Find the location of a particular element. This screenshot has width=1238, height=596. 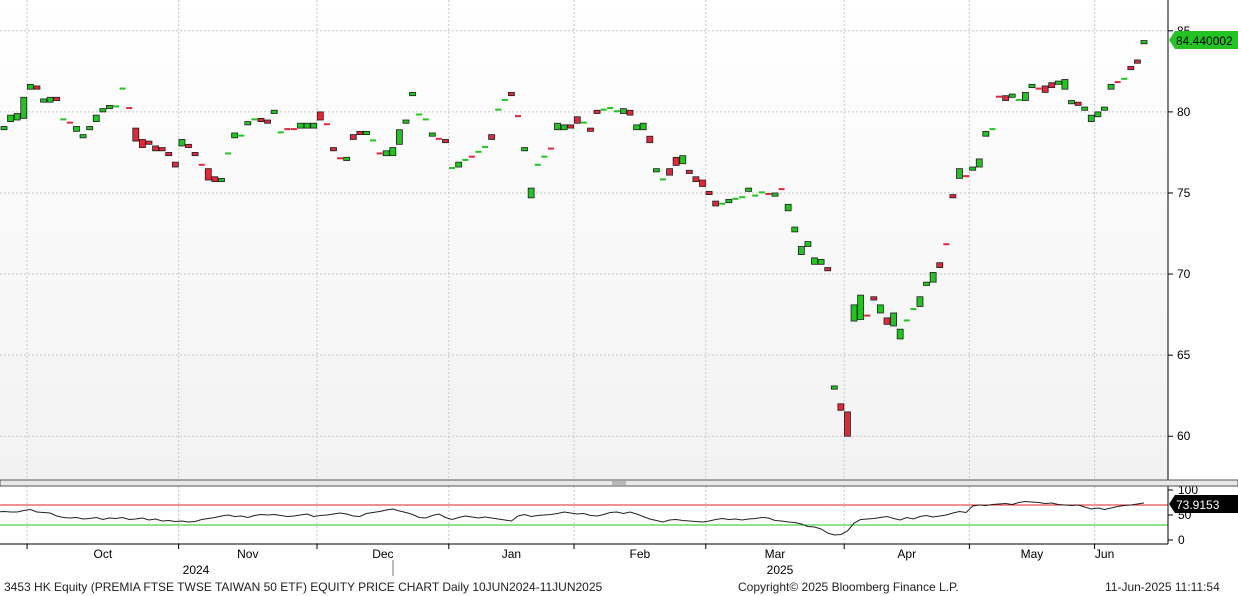

panel-divider is located at coordinates (619, 483).